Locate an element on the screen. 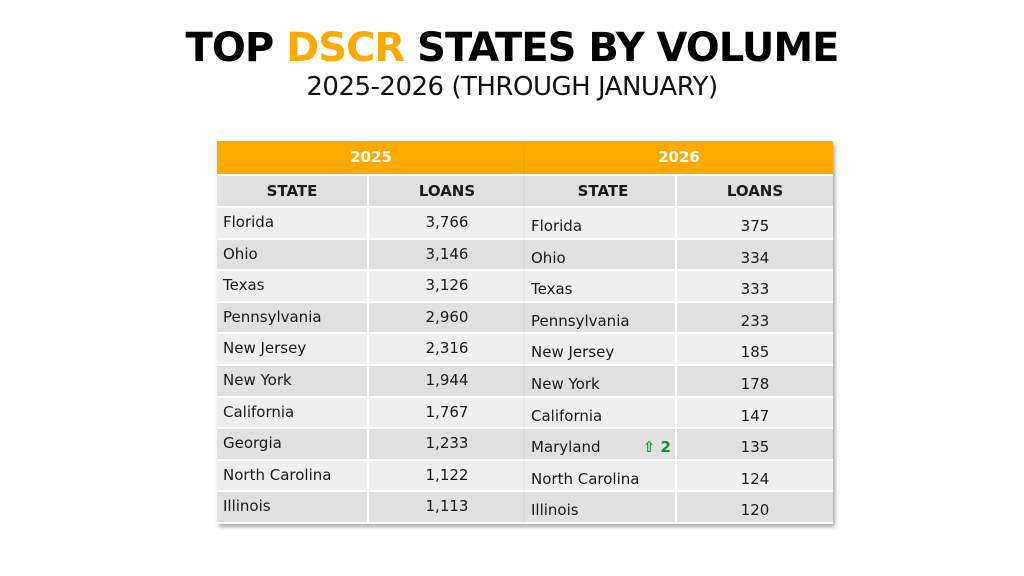 The width and height of the screenshot is (1024, 576). loans-cell: 333 is located at coordinates (755, 289).